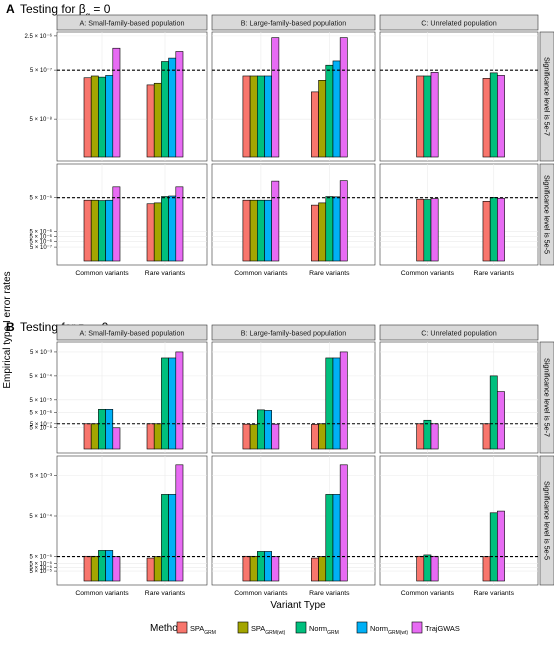 This screenshot has width=554, height=660. What do you see at coordinates (40, 119) in the screenshot?
I see `y-tick-label: 5 × 10⁻⁸` at bounding box center [40, 119].